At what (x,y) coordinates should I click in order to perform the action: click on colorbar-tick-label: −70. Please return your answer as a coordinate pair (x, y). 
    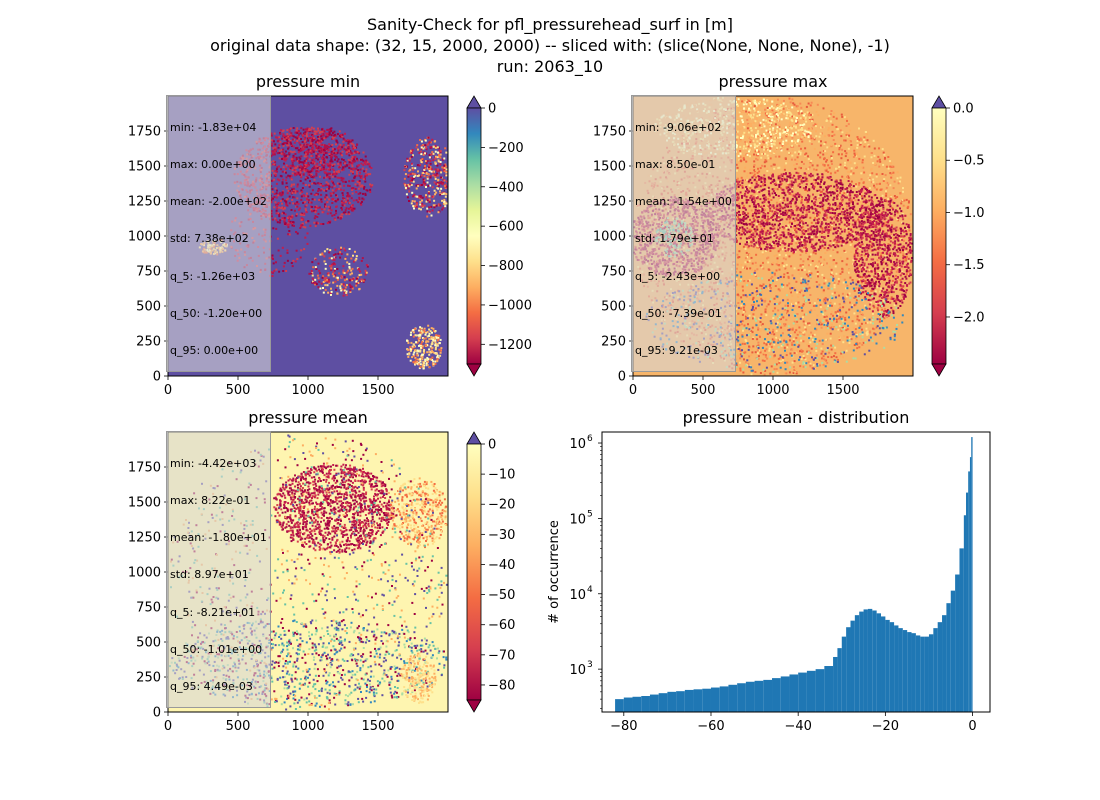
    Looking at the image, I should click on (501, 655).